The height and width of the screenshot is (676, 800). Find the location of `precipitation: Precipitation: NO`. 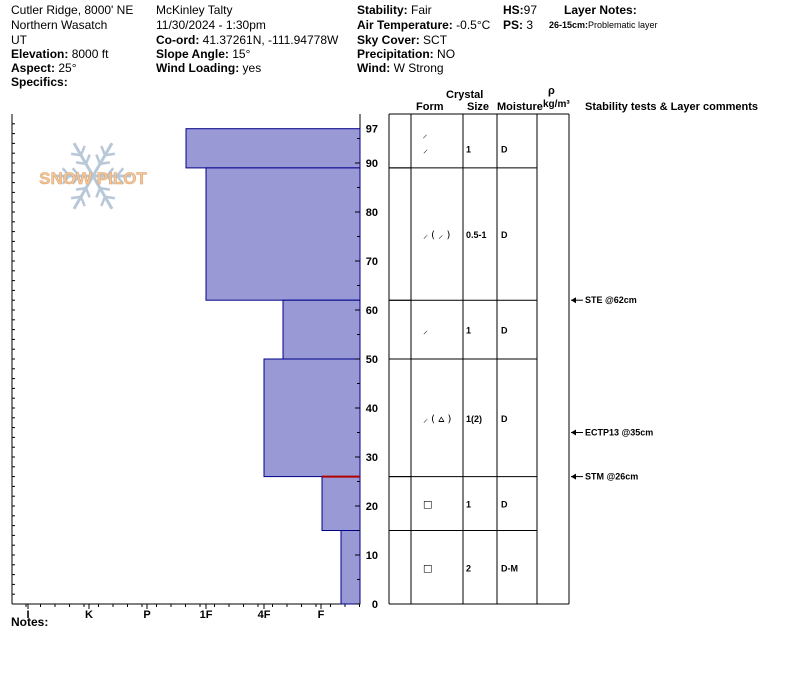

precipitation: Precipitation: NO is located at coordinates (406, 54).